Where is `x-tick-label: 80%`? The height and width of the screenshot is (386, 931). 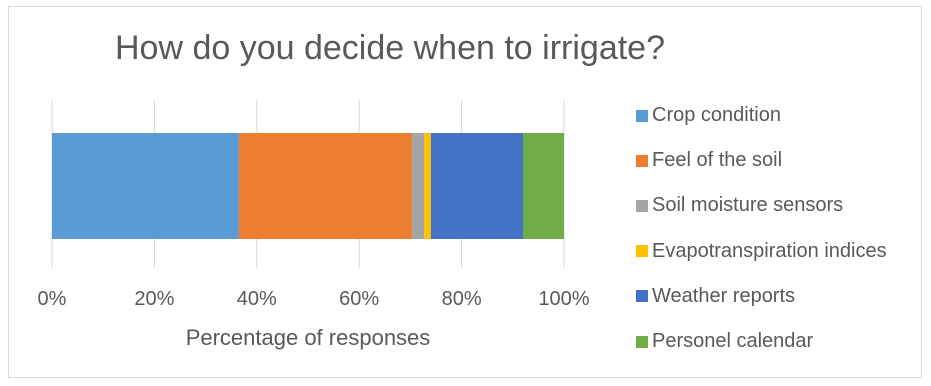 x-tick-label: 80% is located at coordinates (462, 299).